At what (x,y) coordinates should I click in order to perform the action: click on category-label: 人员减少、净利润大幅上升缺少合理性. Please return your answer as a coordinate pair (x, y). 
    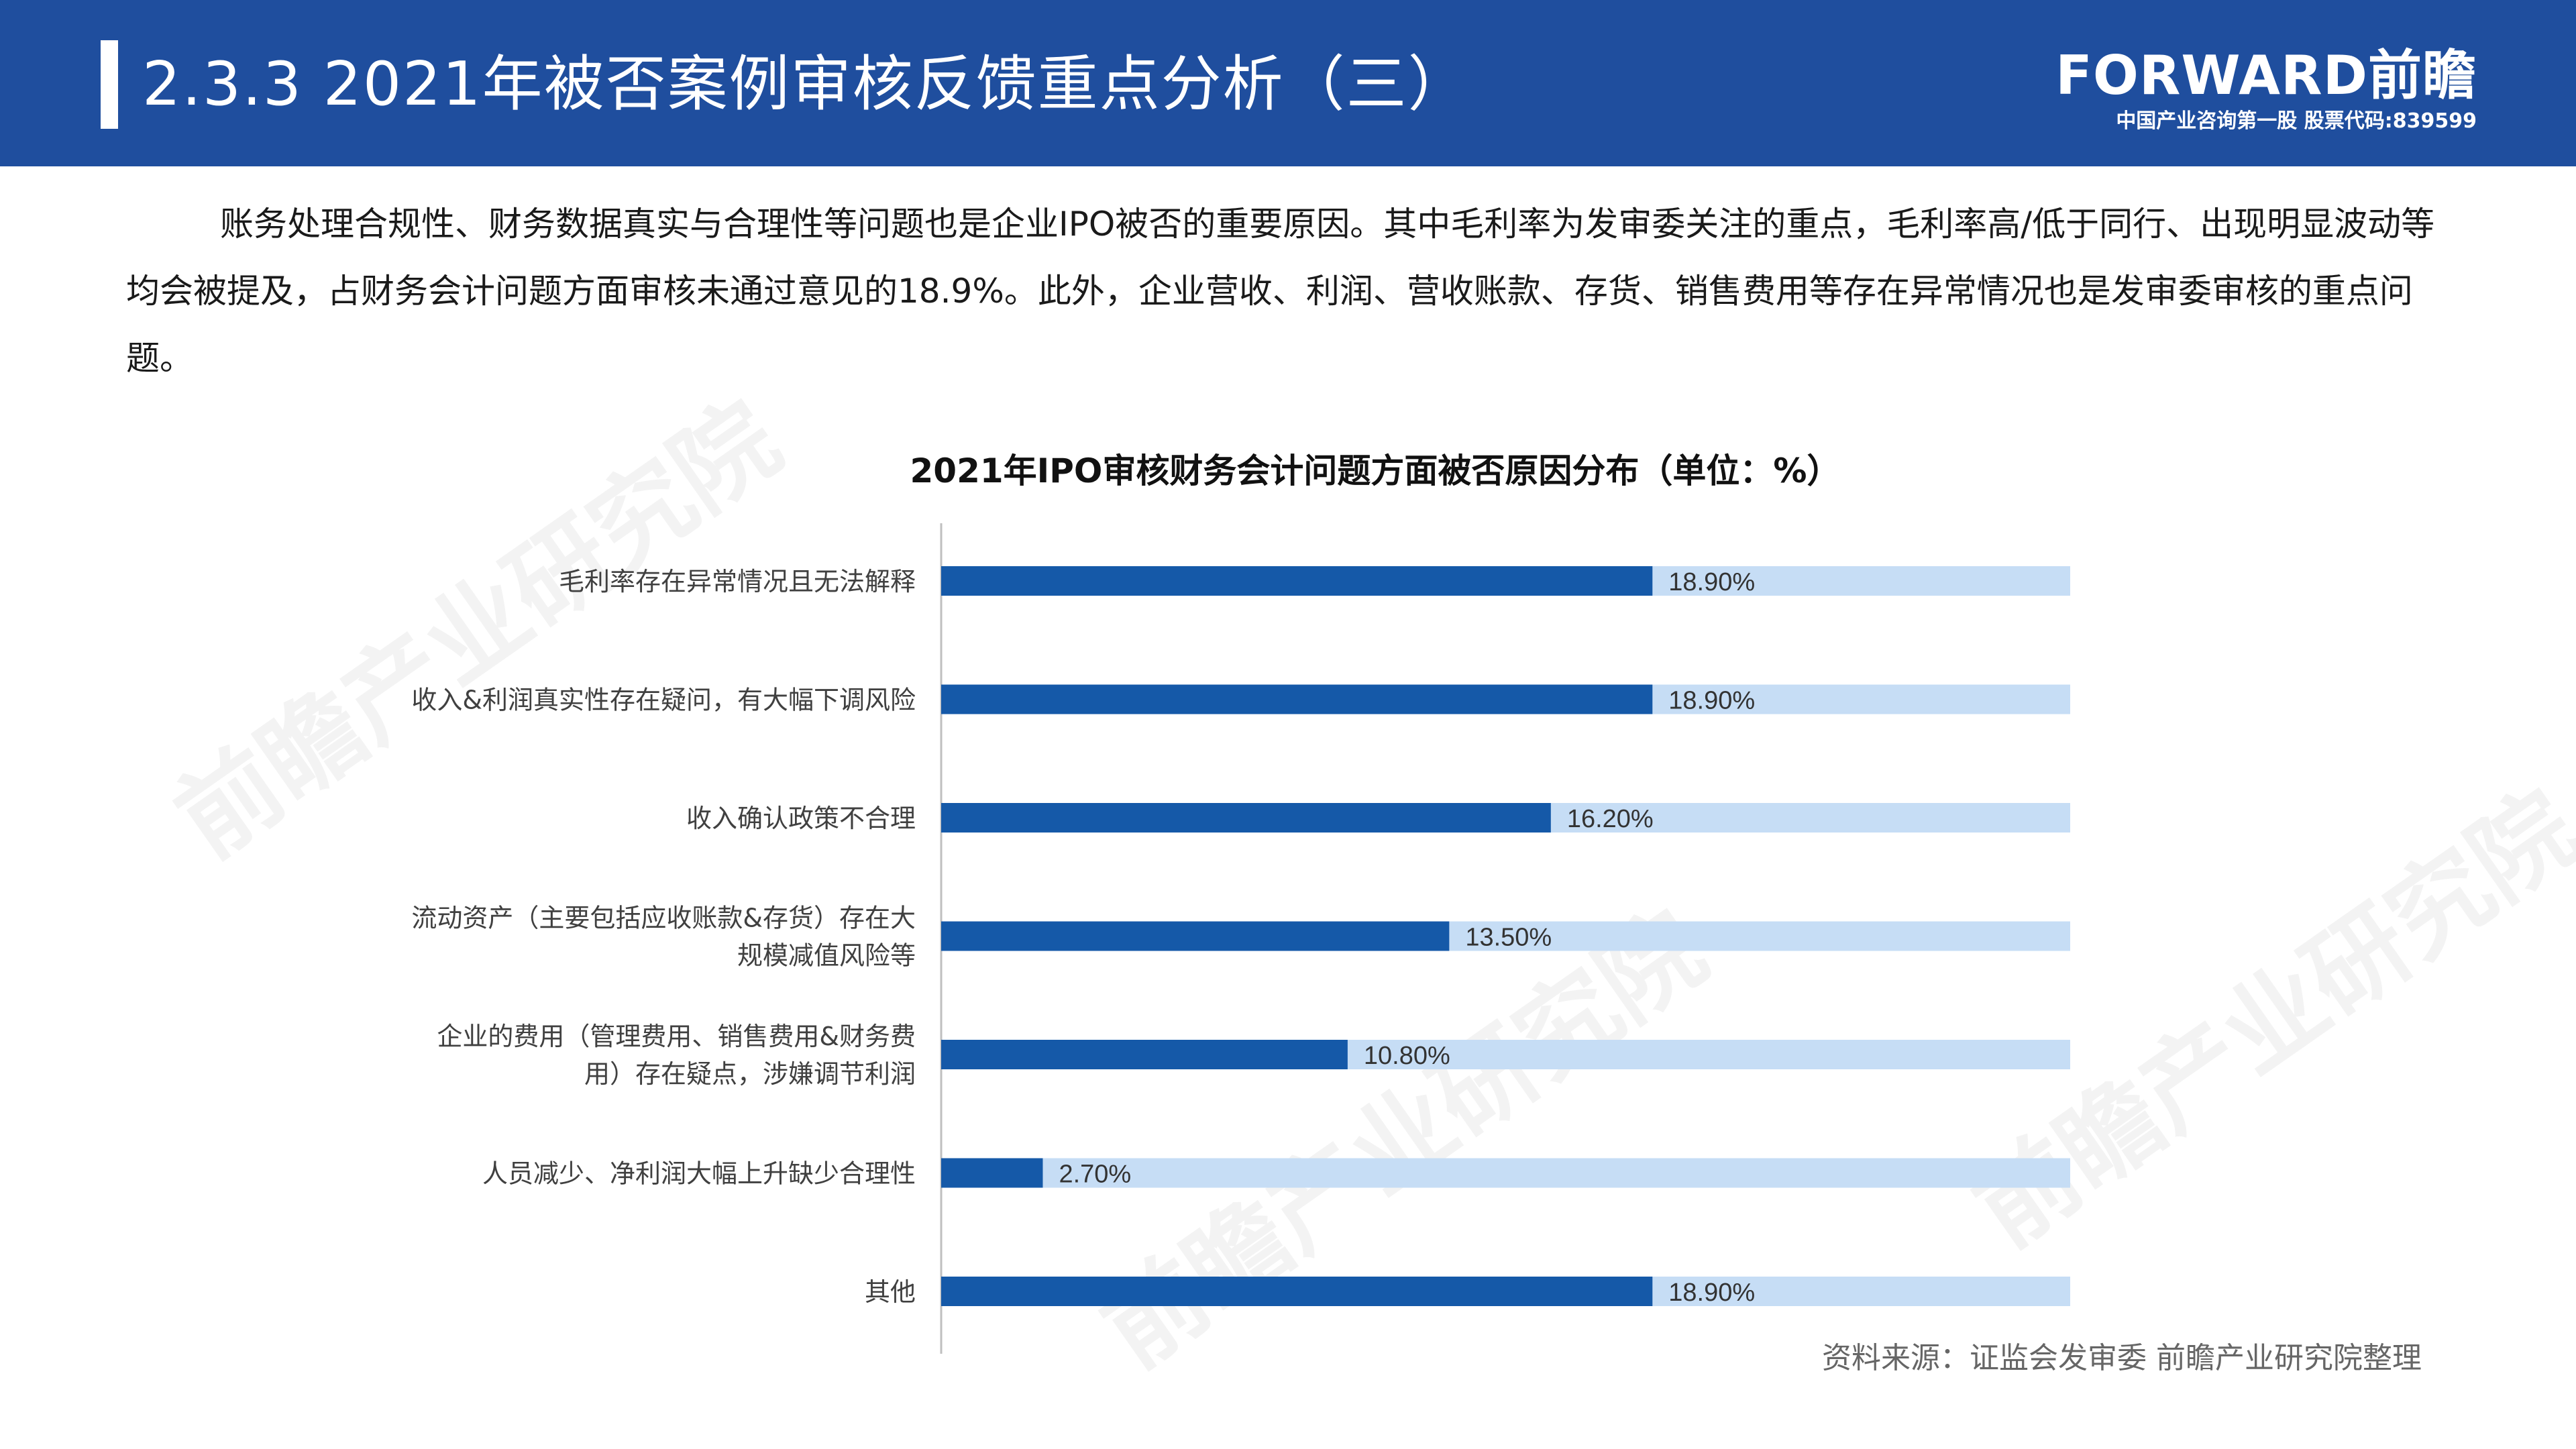
    Looking at the image, I should click on (699, 1174).